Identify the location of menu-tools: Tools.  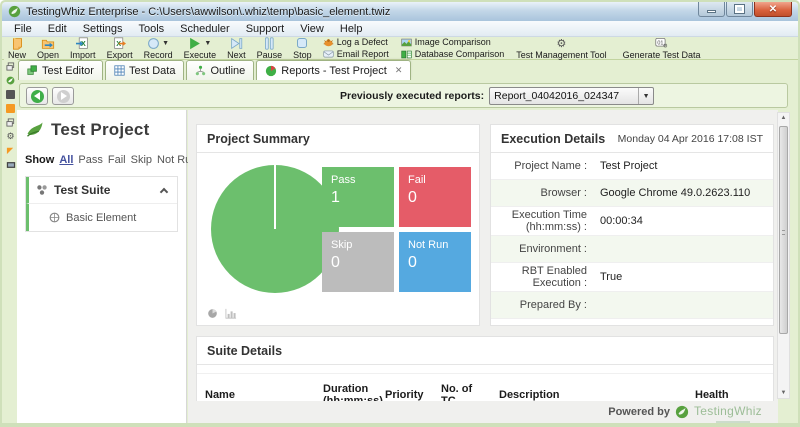
(151, 28).